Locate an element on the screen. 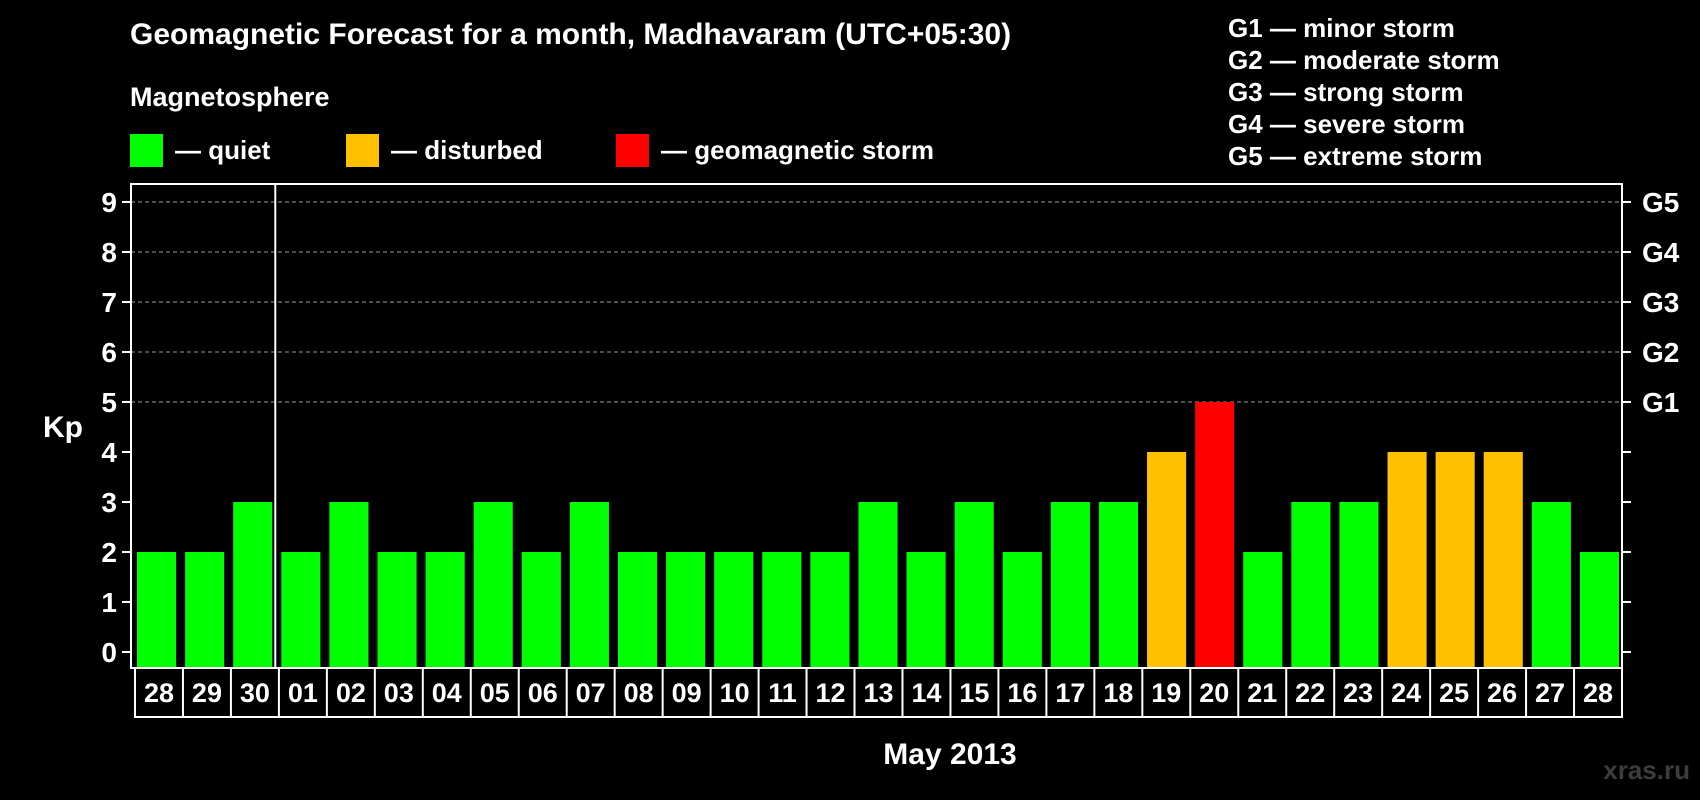 This screenshot has width=1700, height=800. x-tick-label-15: 13 is located at coordinates (878, 693).